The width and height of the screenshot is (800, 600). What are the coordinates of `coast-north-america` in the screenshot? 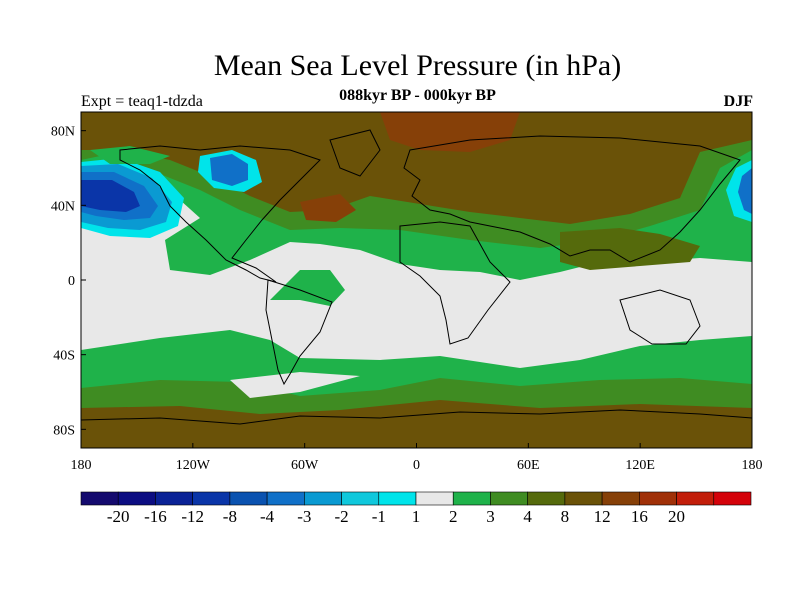 It's located at (220, 214).